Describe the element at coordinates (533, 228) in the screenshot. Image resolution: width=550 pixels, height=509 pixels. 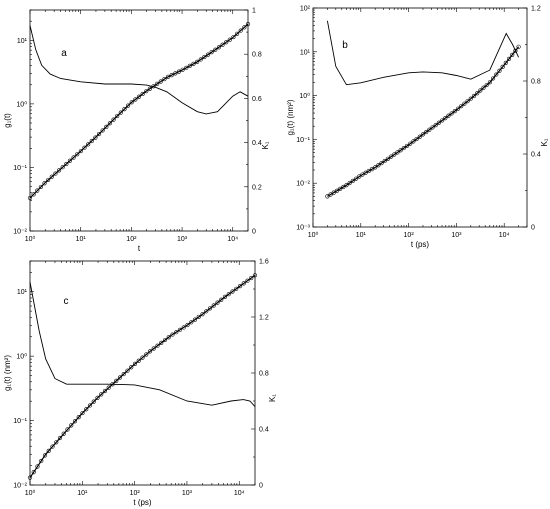
I see `y2-tick-label: 0` at that location.